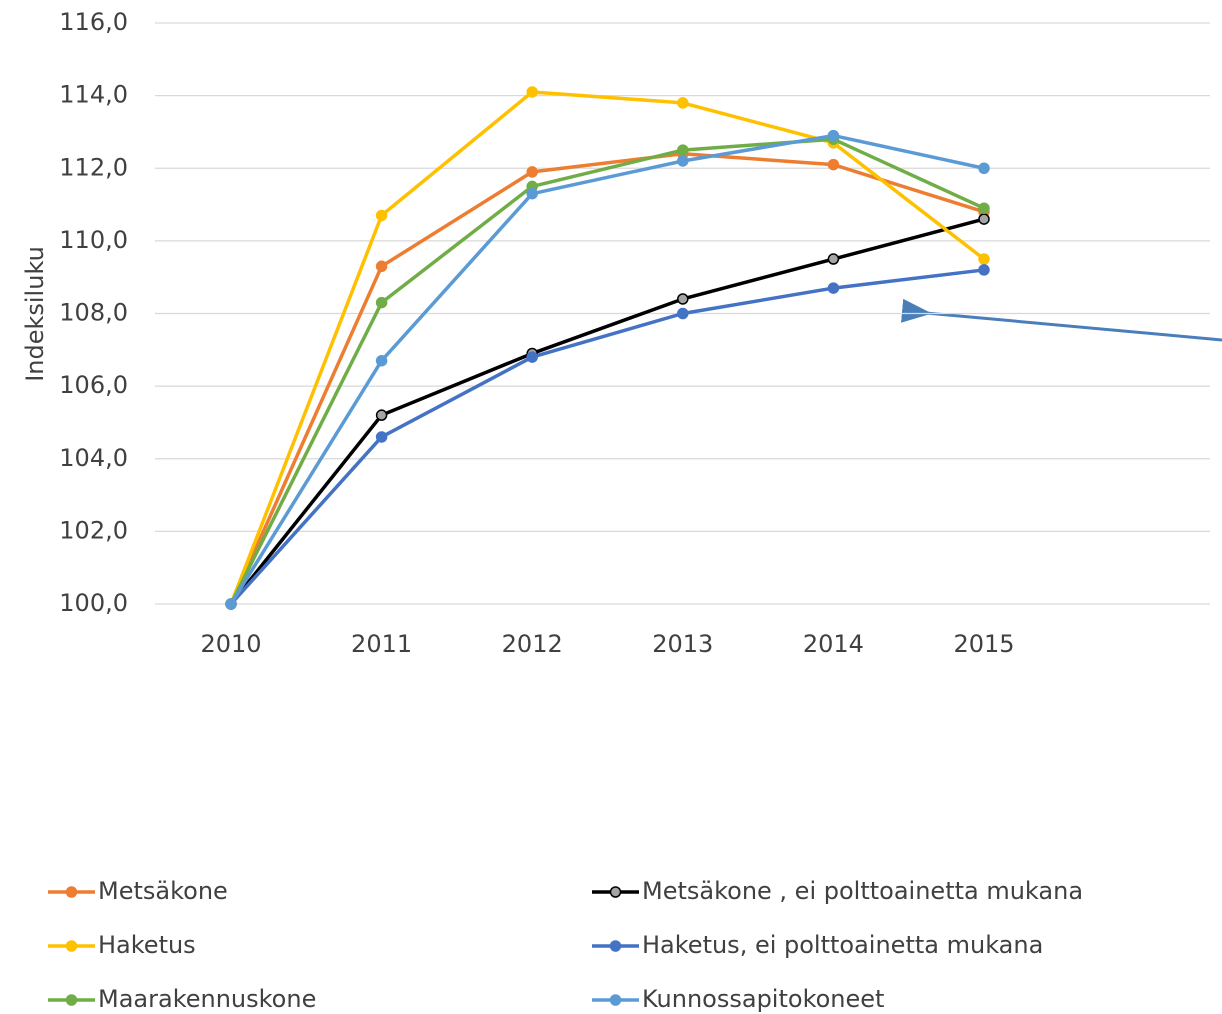 The height and width of the screenshot is (1014, 1222). What do you see at coordinates (163, 891) in the screenshot?
I see `legend-label: Metsäkone` at bounding box center [163, 891].